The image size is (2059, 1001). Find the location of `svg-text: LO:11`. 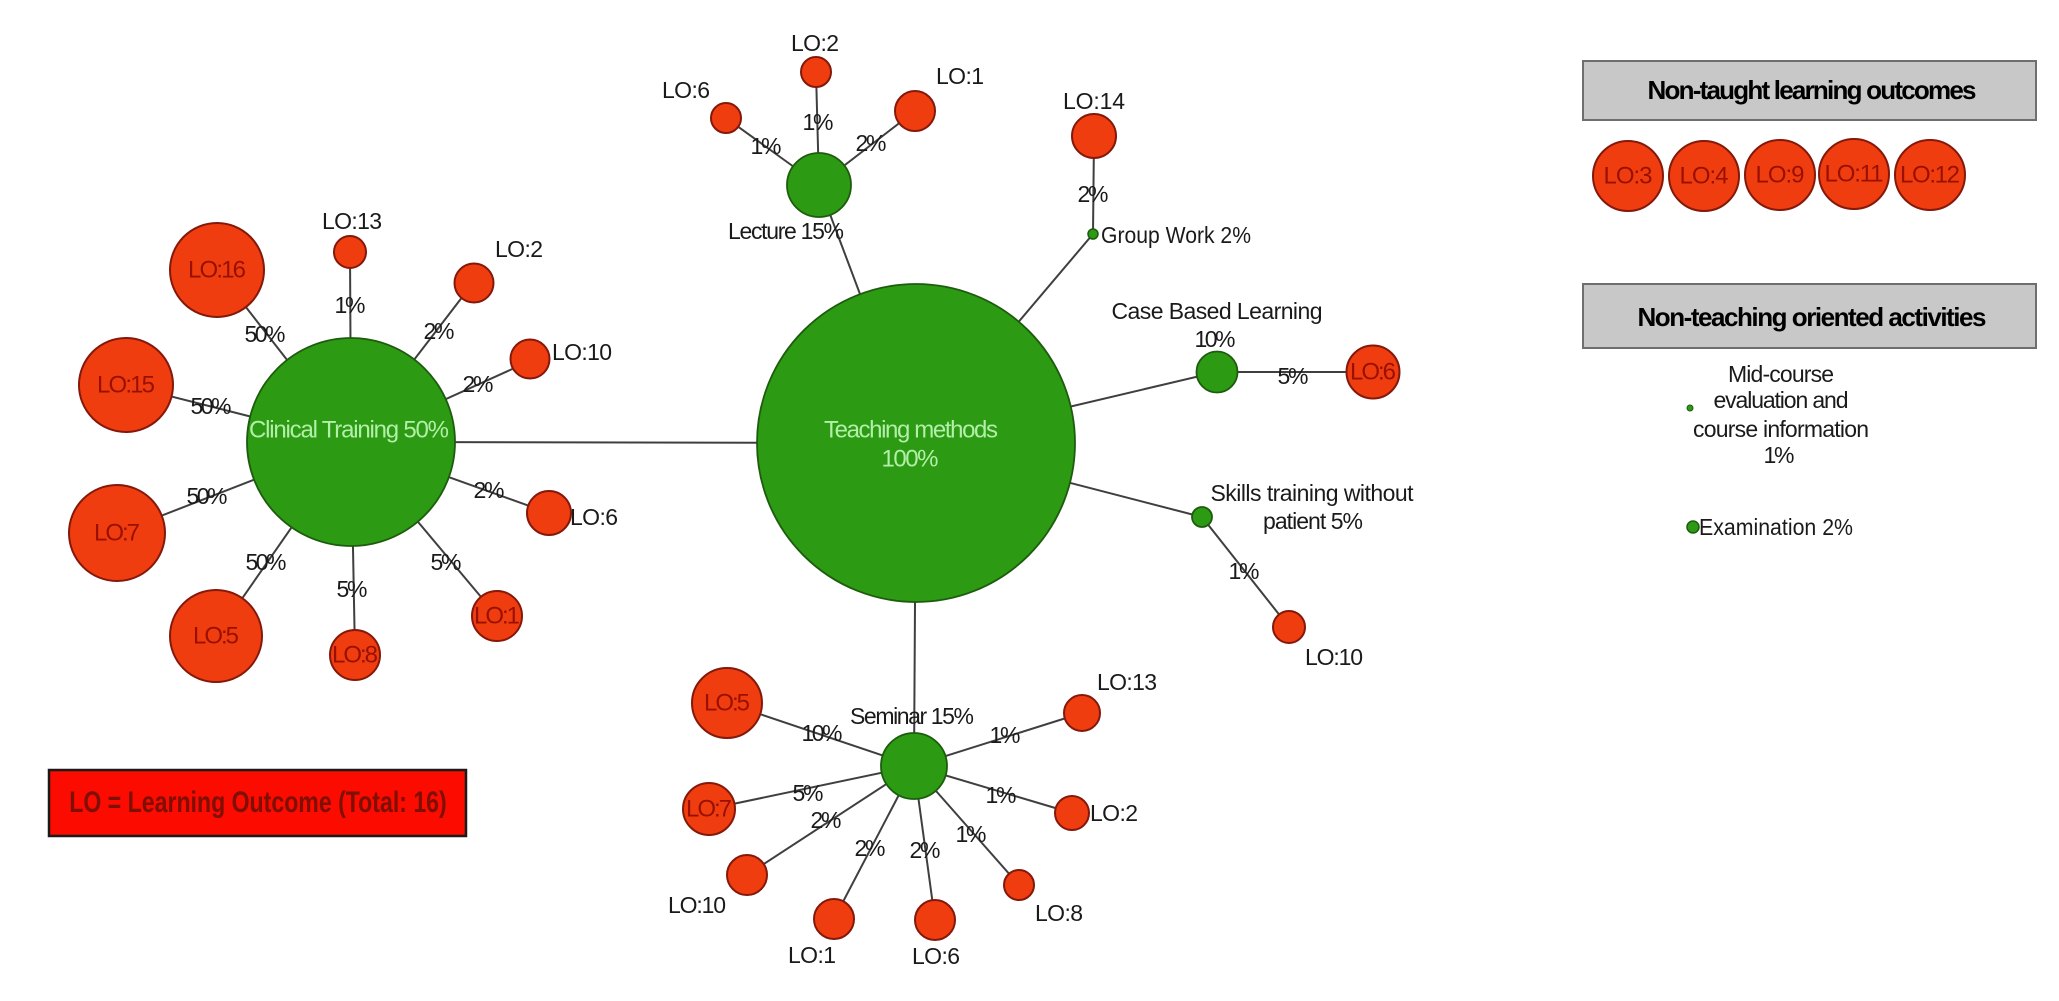

svg-text: LO:11 is located at coordinates (1854, 174).